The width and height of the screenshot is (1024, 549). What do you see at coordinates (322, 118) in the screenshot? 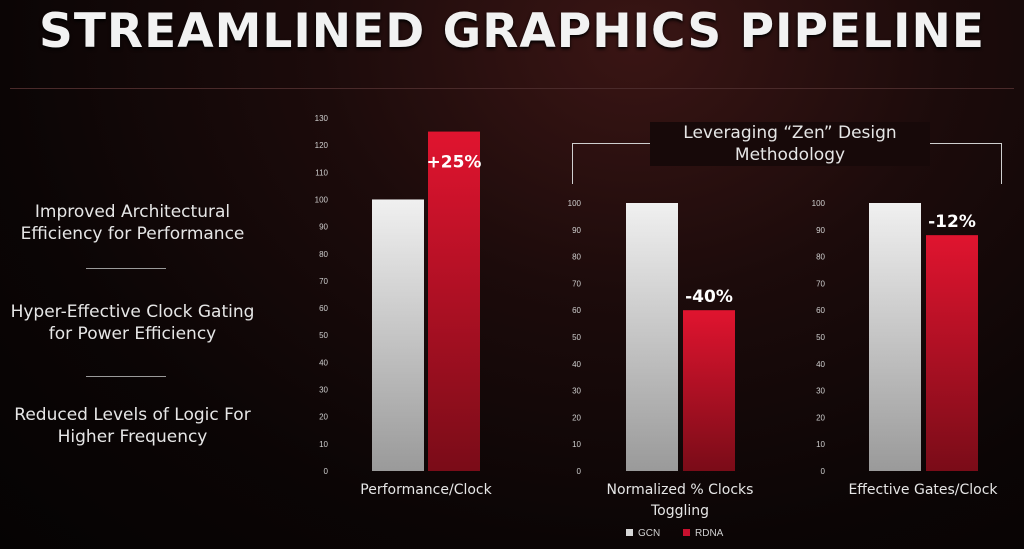
I see `y-tick-label: 130` at bounding box center [322, 118].